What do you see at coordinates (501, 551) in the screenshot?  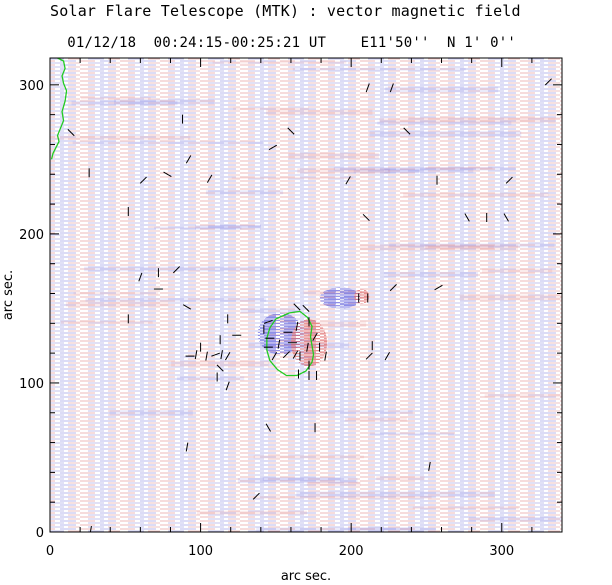 I see `x-tick-label: 300` at bounding box center [501, 551].